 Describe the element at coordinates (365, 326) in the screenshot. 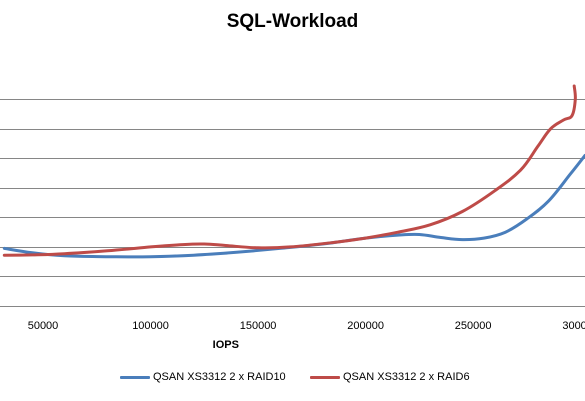

I see `x-tick-label-3: 200000` at that location.